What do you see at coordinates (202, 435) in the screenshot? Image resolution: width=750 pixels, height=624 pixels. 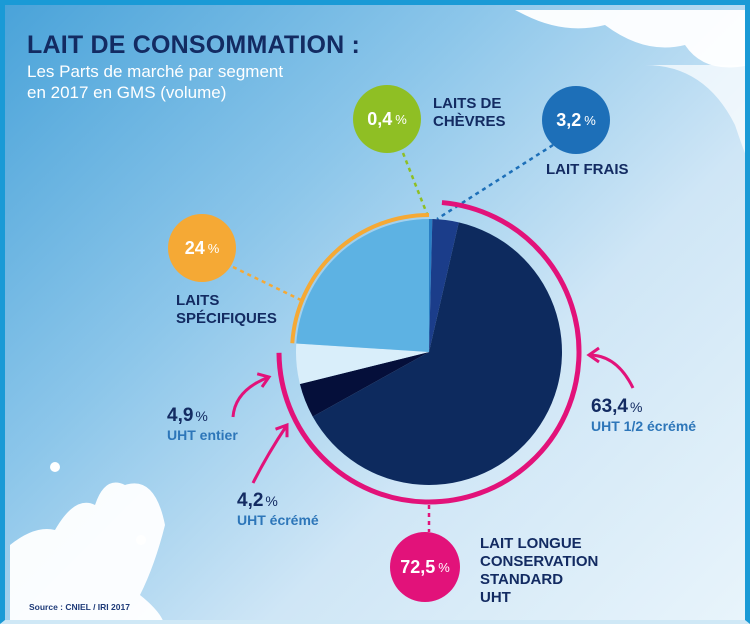 I see `label-uht-entier: UHT entier` at bounding box center [202, 435].